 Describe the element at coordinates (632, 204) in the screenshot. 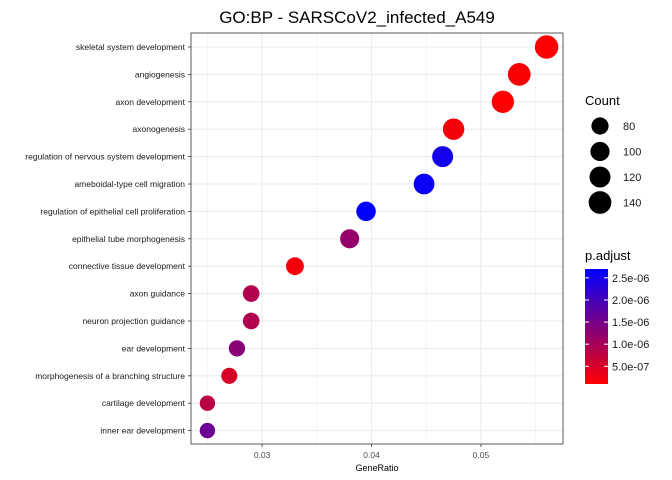

I see `size-legend-label: 140` at that location.